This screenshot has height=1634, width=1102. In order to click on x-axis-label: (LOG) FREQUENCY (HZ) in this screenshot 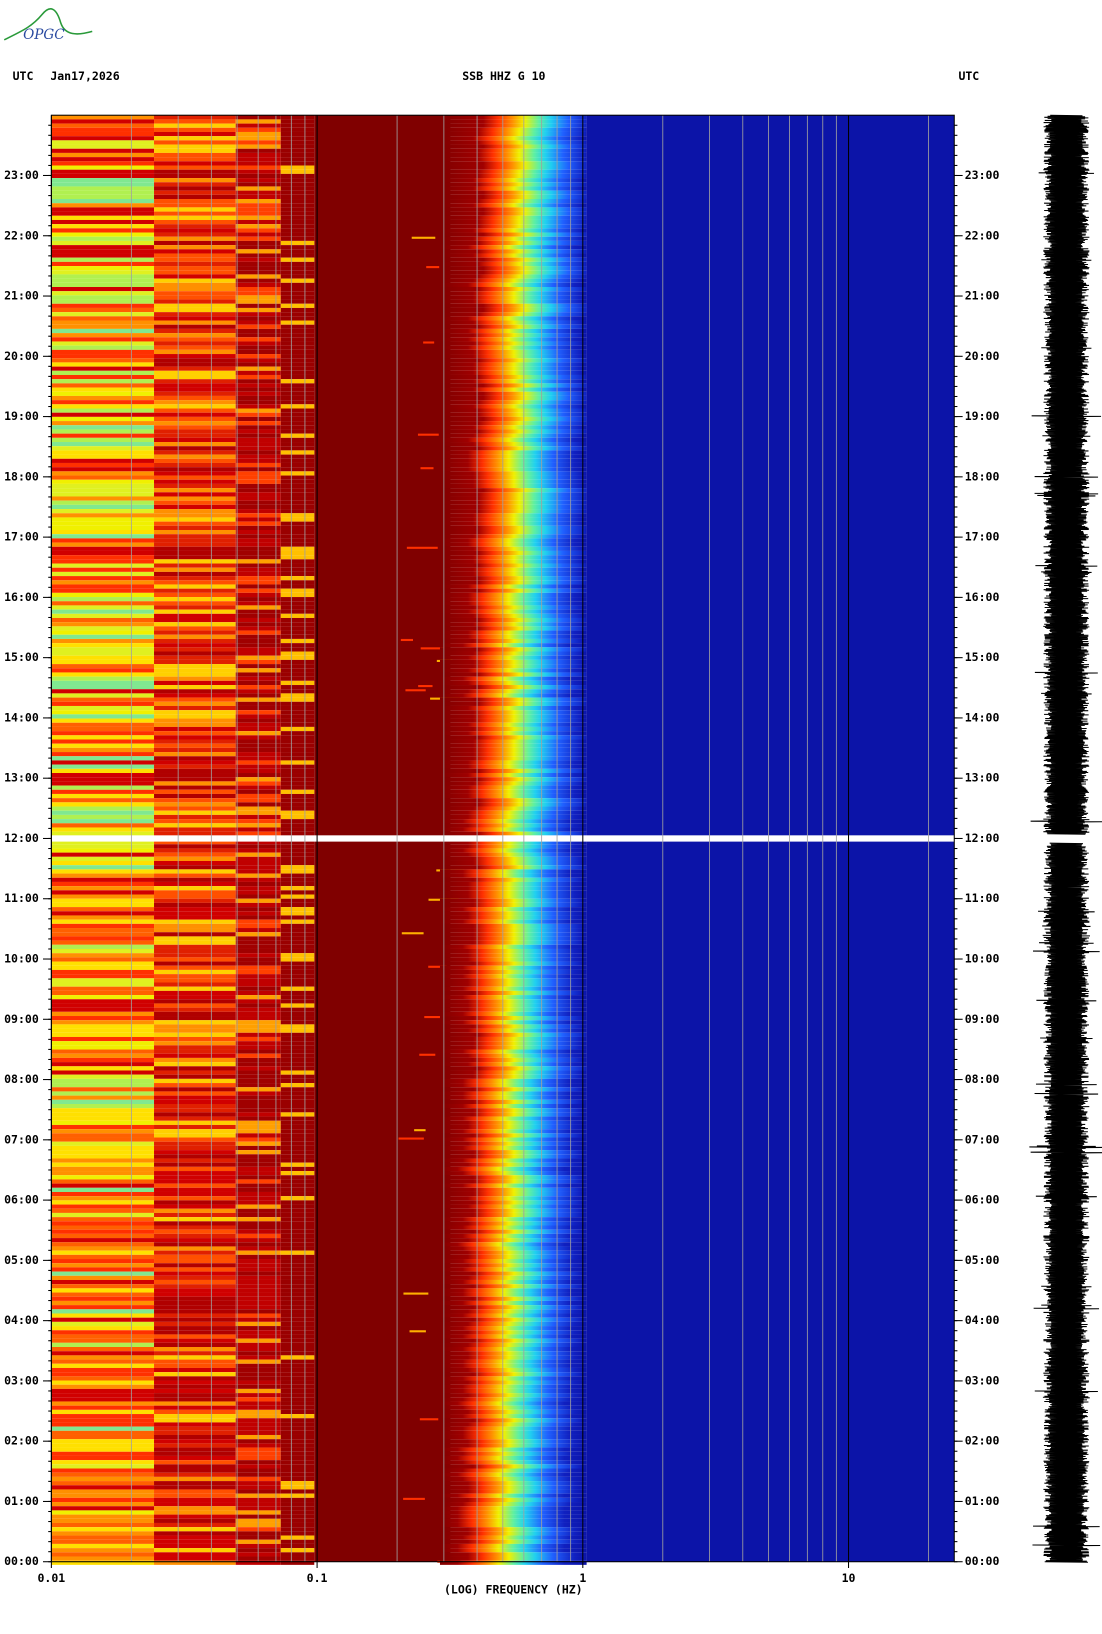, I will do `click(513, 1590)`.